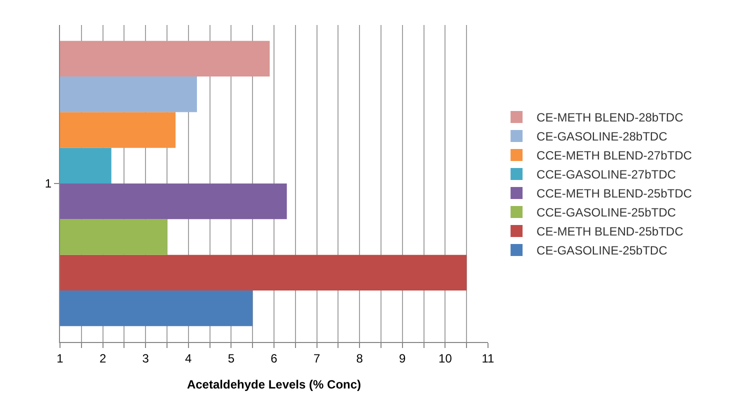 The height and width of the screenshot is (407, 738). What do you see at coordinates (488, 358) in the screenshot?
I see `x-tick-label: 11` at bounding box center [488, 358].